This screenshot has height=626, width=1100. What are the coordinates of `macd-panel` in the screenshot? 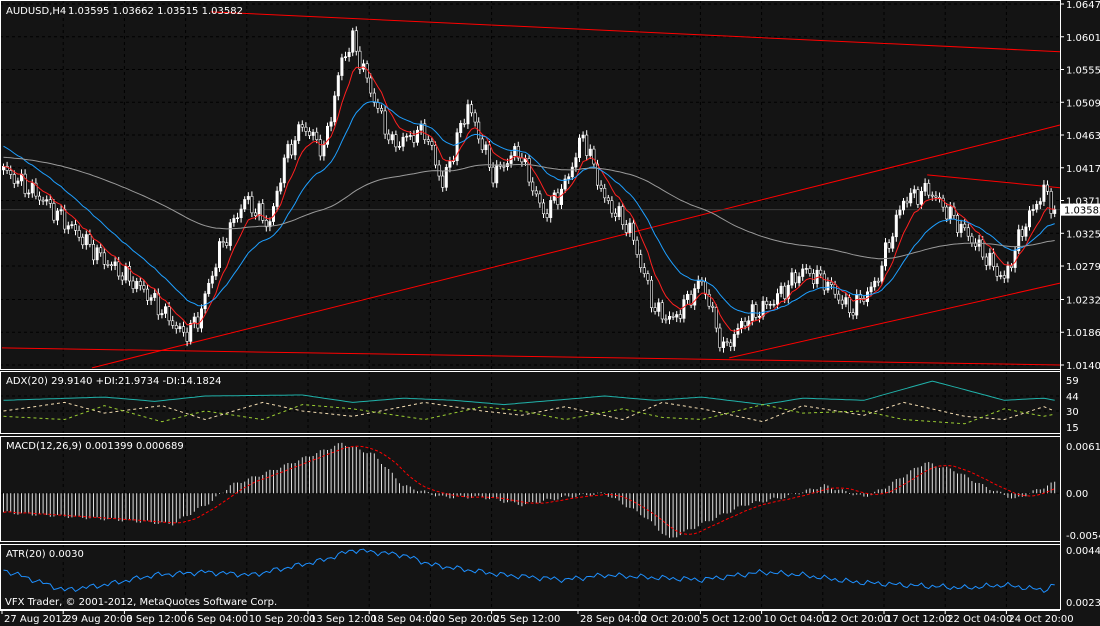 It's located at (529, 490).